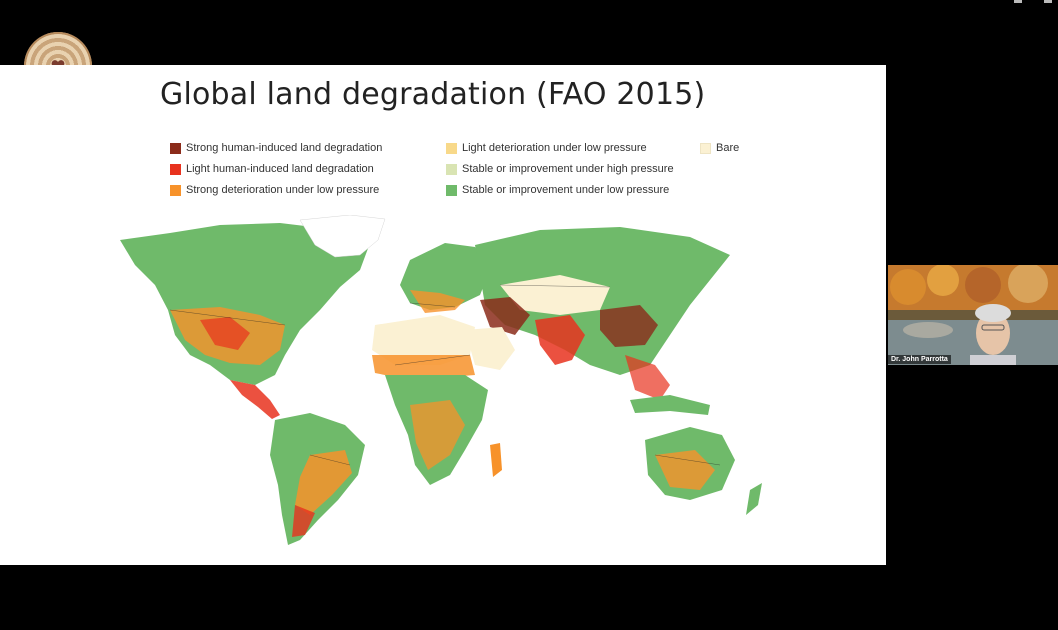 This screenshot has height=630, width=1058. What do you see at coordinates (505, 316) in the screenshot?
I see `middle-east-degradation` at bounding box center [505, 316].